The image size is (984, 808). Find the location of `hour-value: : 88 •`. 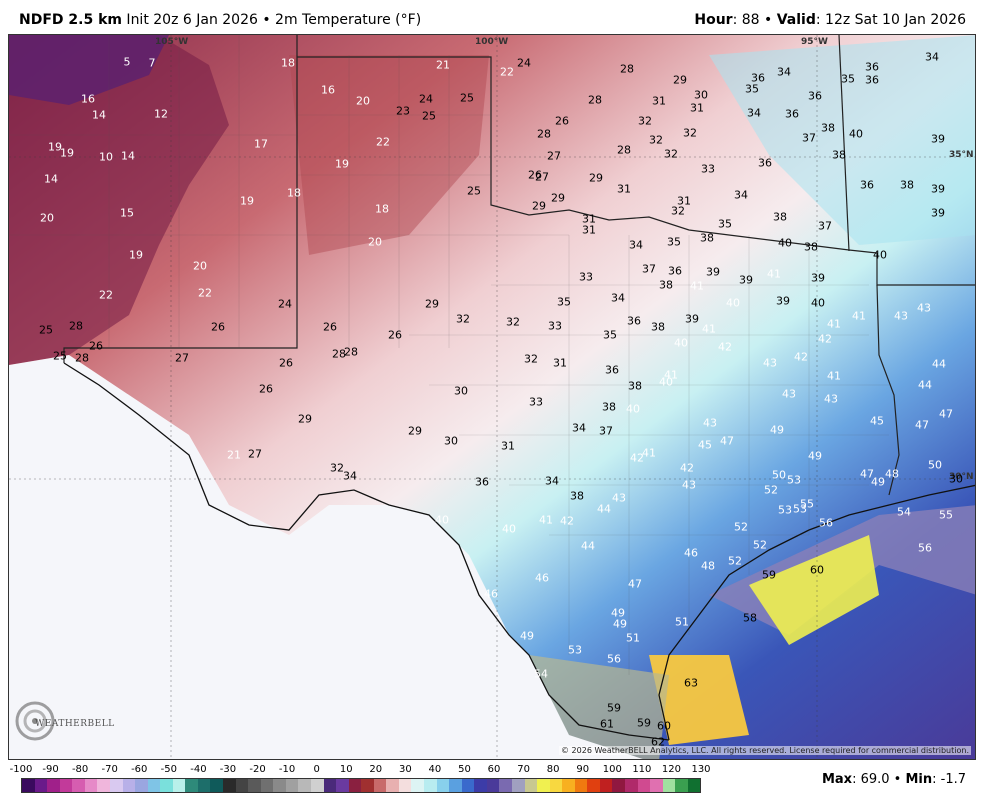

hour-value: : 88 • is located at coordinates (754, 20).